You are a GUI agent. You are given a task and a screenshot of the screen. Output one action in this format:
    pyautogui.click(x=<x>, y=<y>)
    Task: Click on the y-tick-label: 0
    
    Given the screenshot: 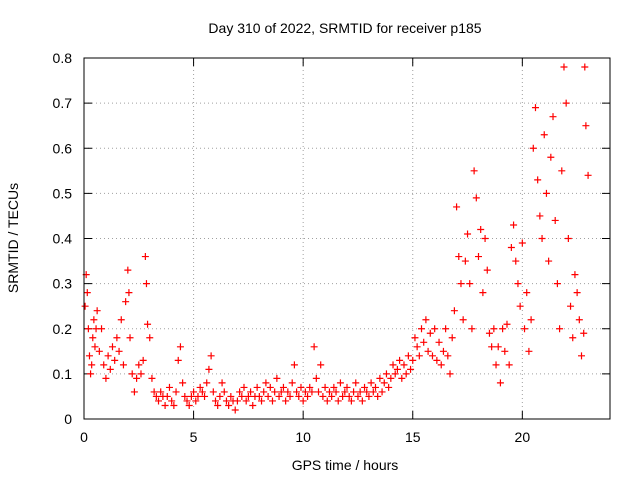 What is the action you would take?
    pyautogui.click(x=68, y=419)
    